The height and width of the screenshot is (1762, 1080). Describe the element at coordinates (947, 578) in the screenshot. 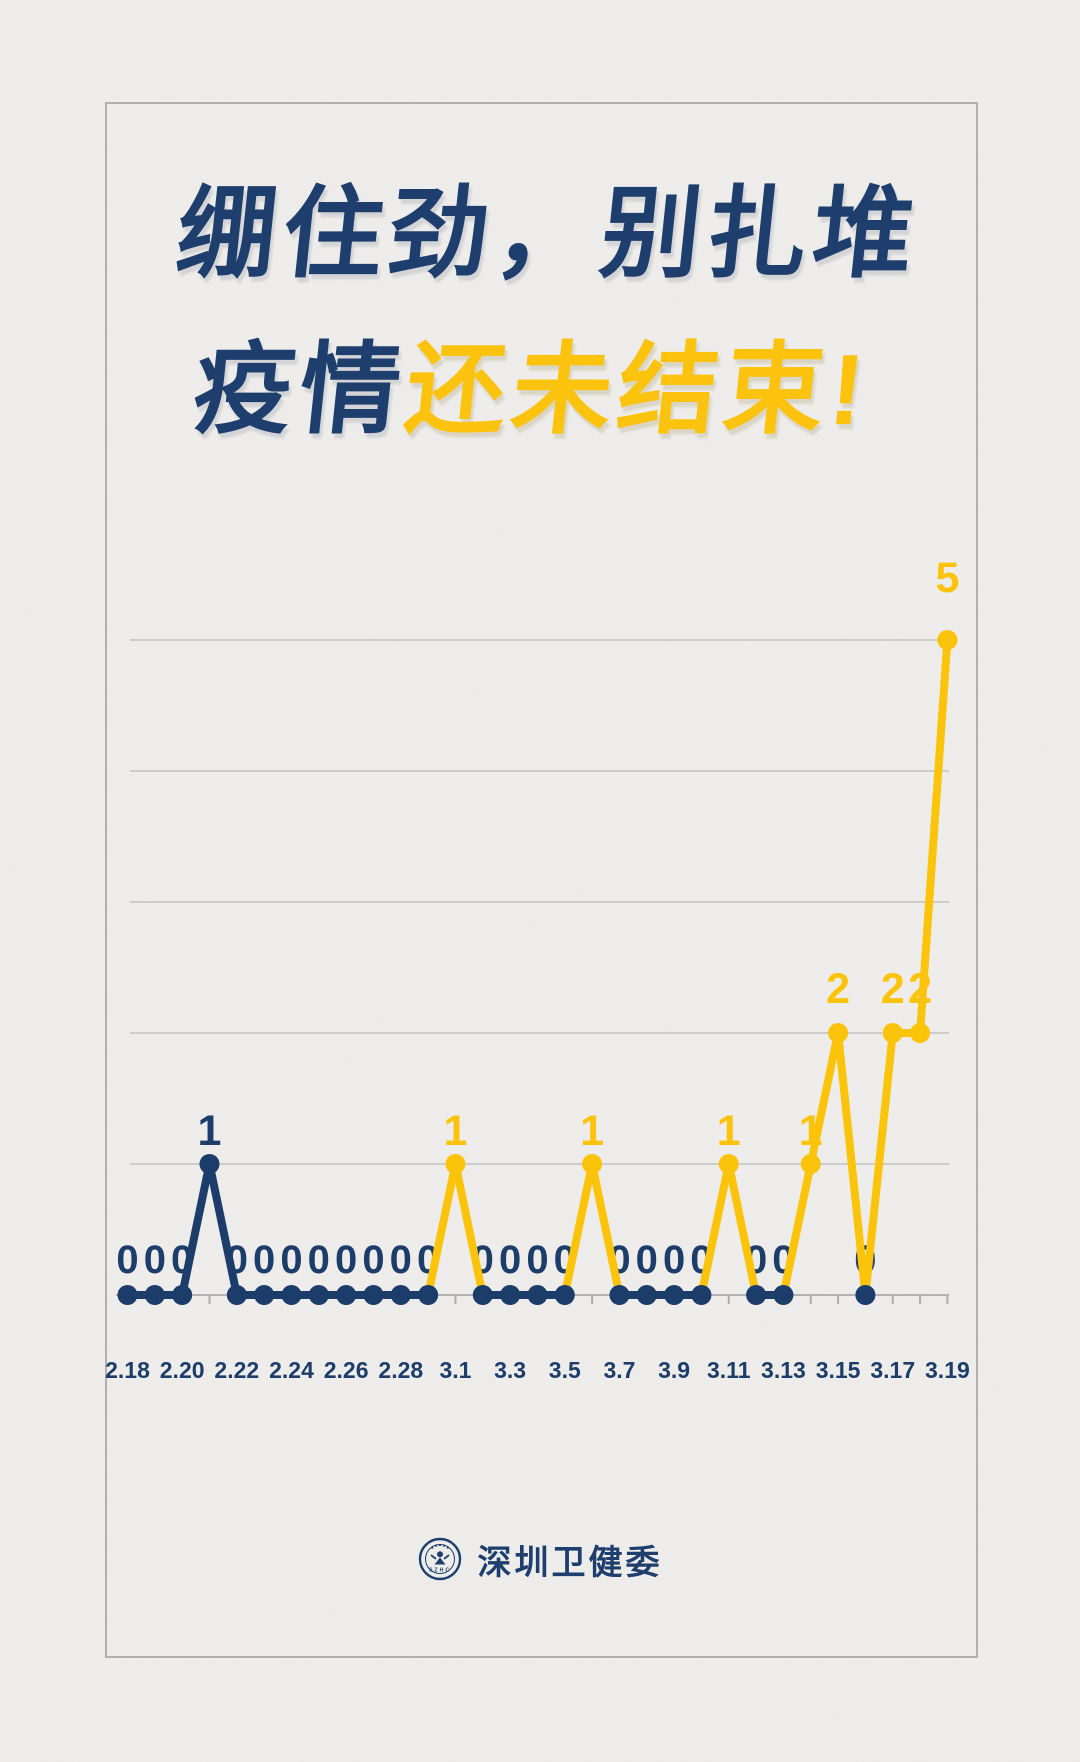

I see `value-label: 5` at that location.